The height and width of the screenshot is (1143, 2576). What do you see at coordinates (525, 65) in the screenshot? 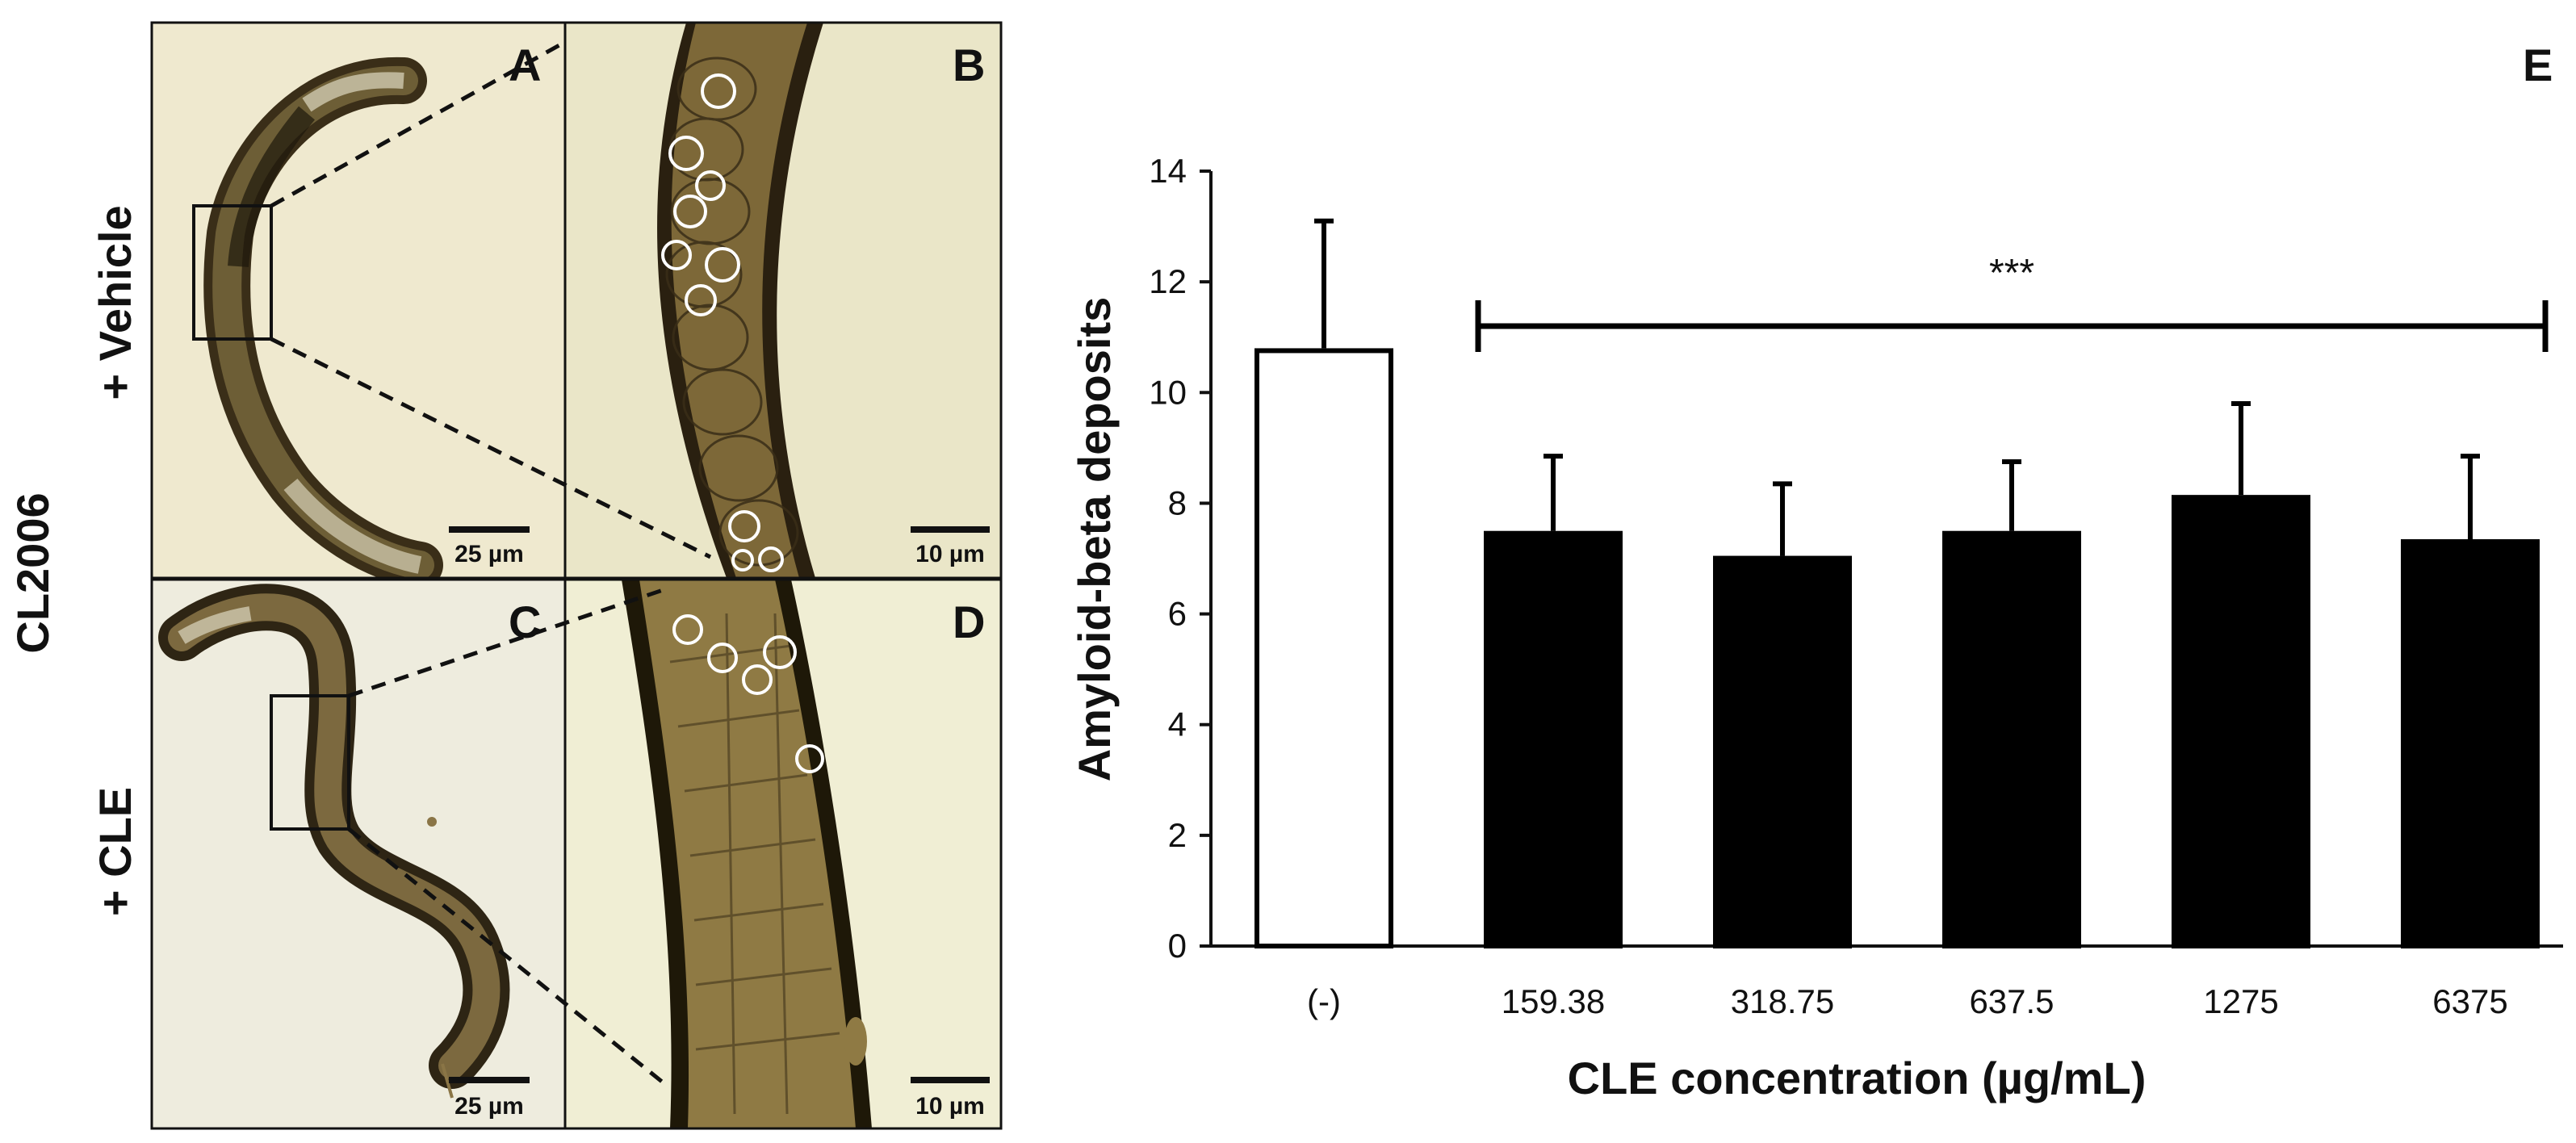
I see `panel-a-letter: A` at bounding box center [525, 65].